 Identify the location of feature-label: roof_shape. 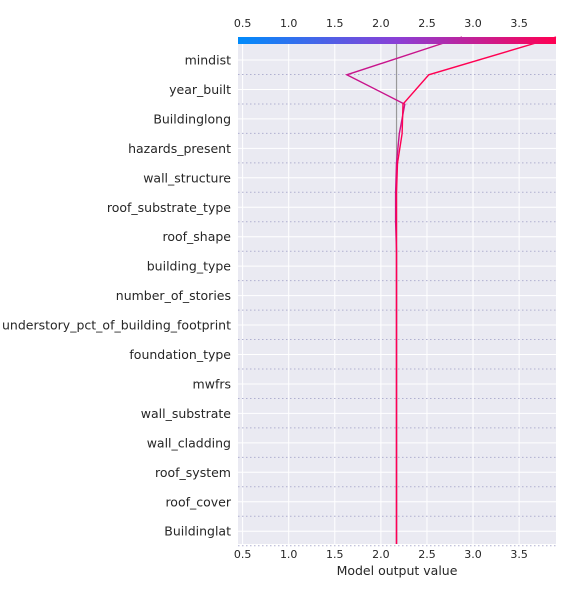
(196, 236).